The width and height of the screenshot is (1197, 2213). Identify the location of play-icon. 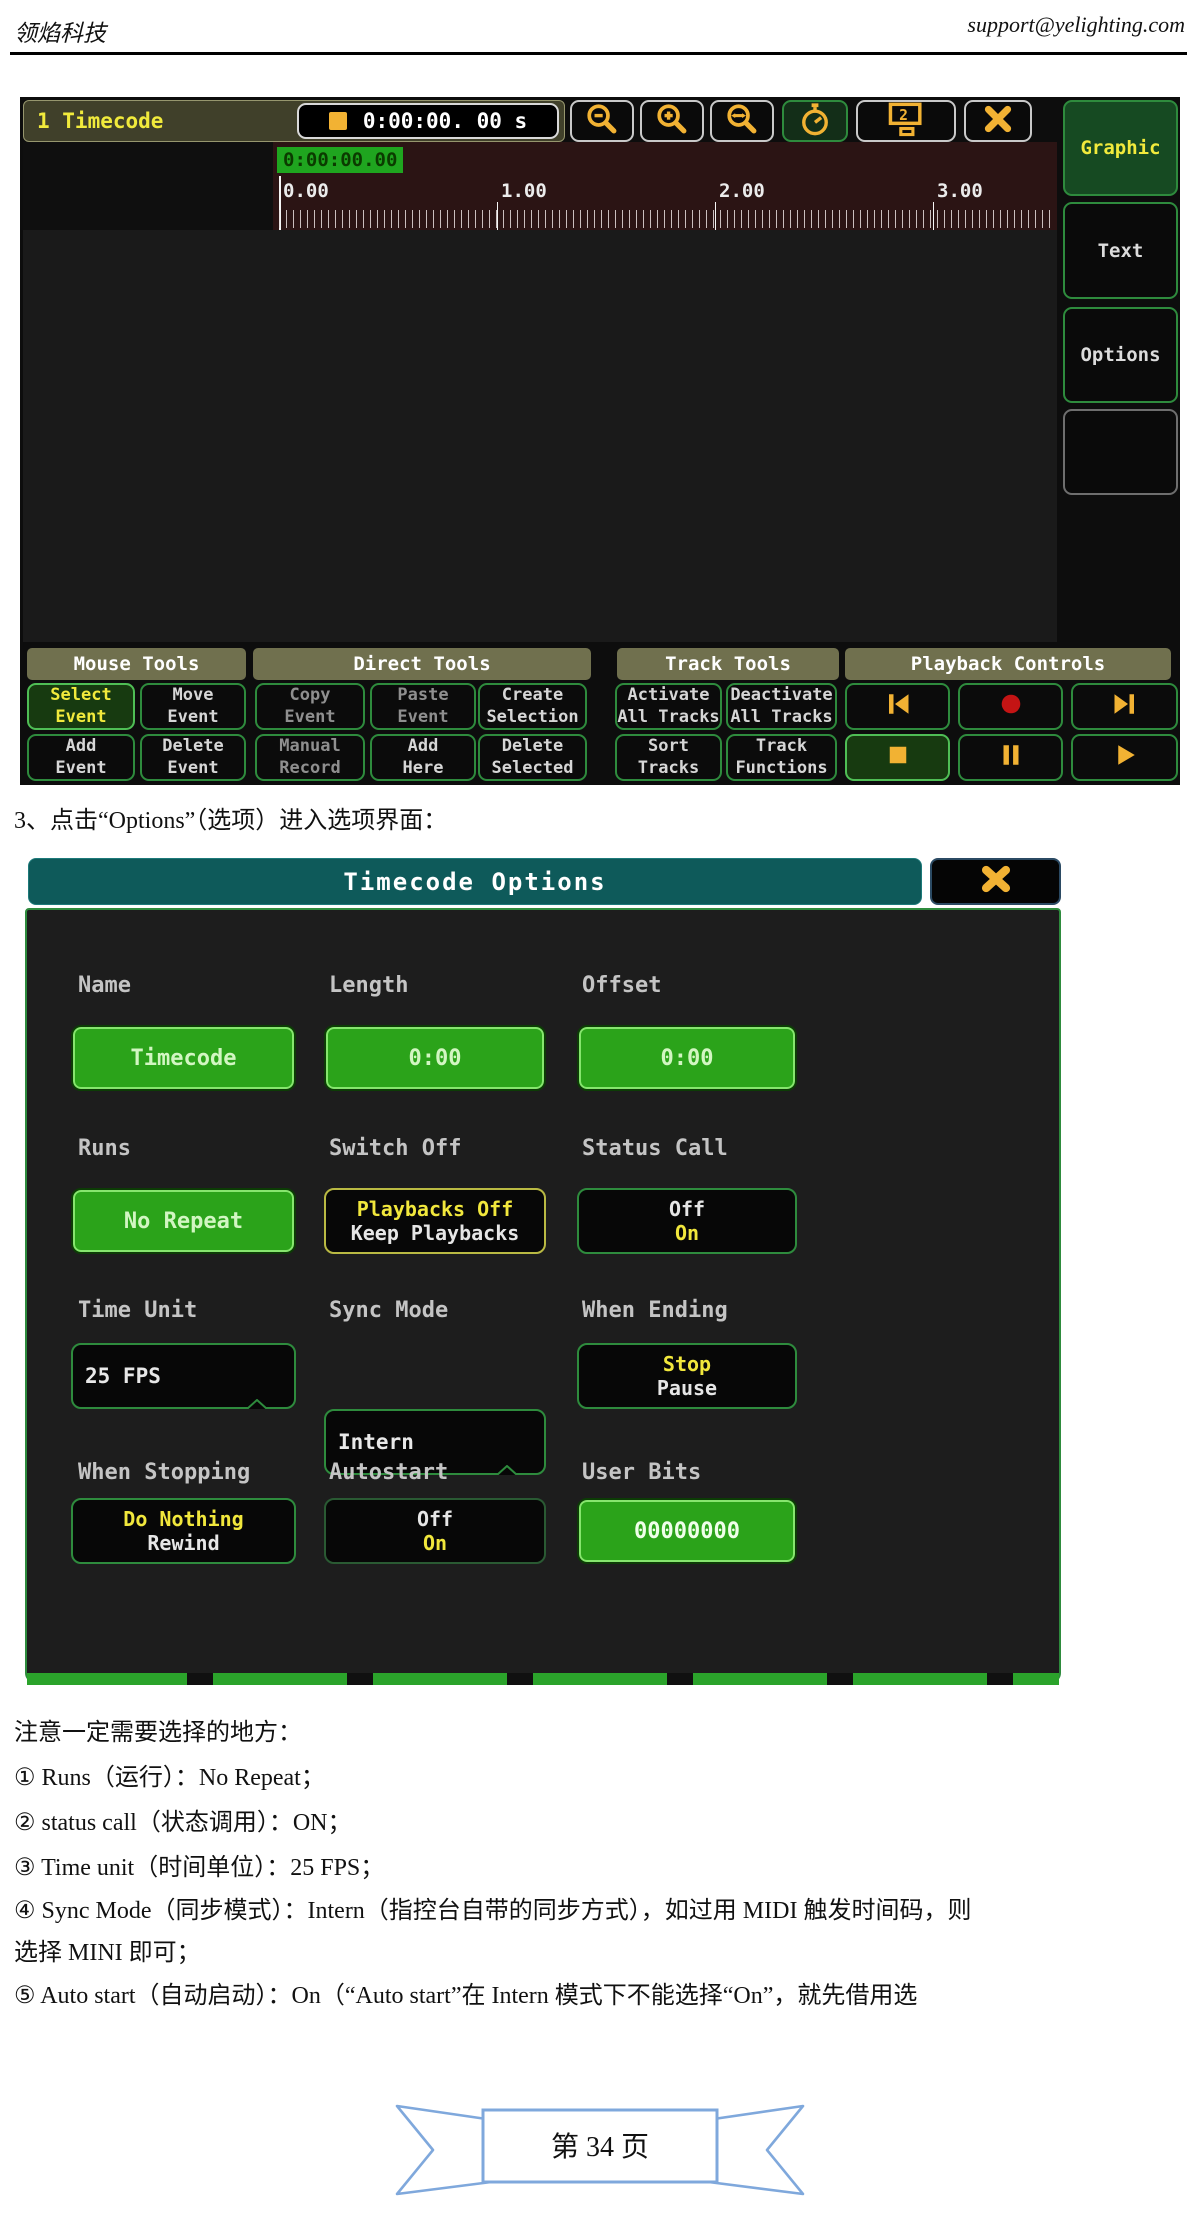
(1125, 757).